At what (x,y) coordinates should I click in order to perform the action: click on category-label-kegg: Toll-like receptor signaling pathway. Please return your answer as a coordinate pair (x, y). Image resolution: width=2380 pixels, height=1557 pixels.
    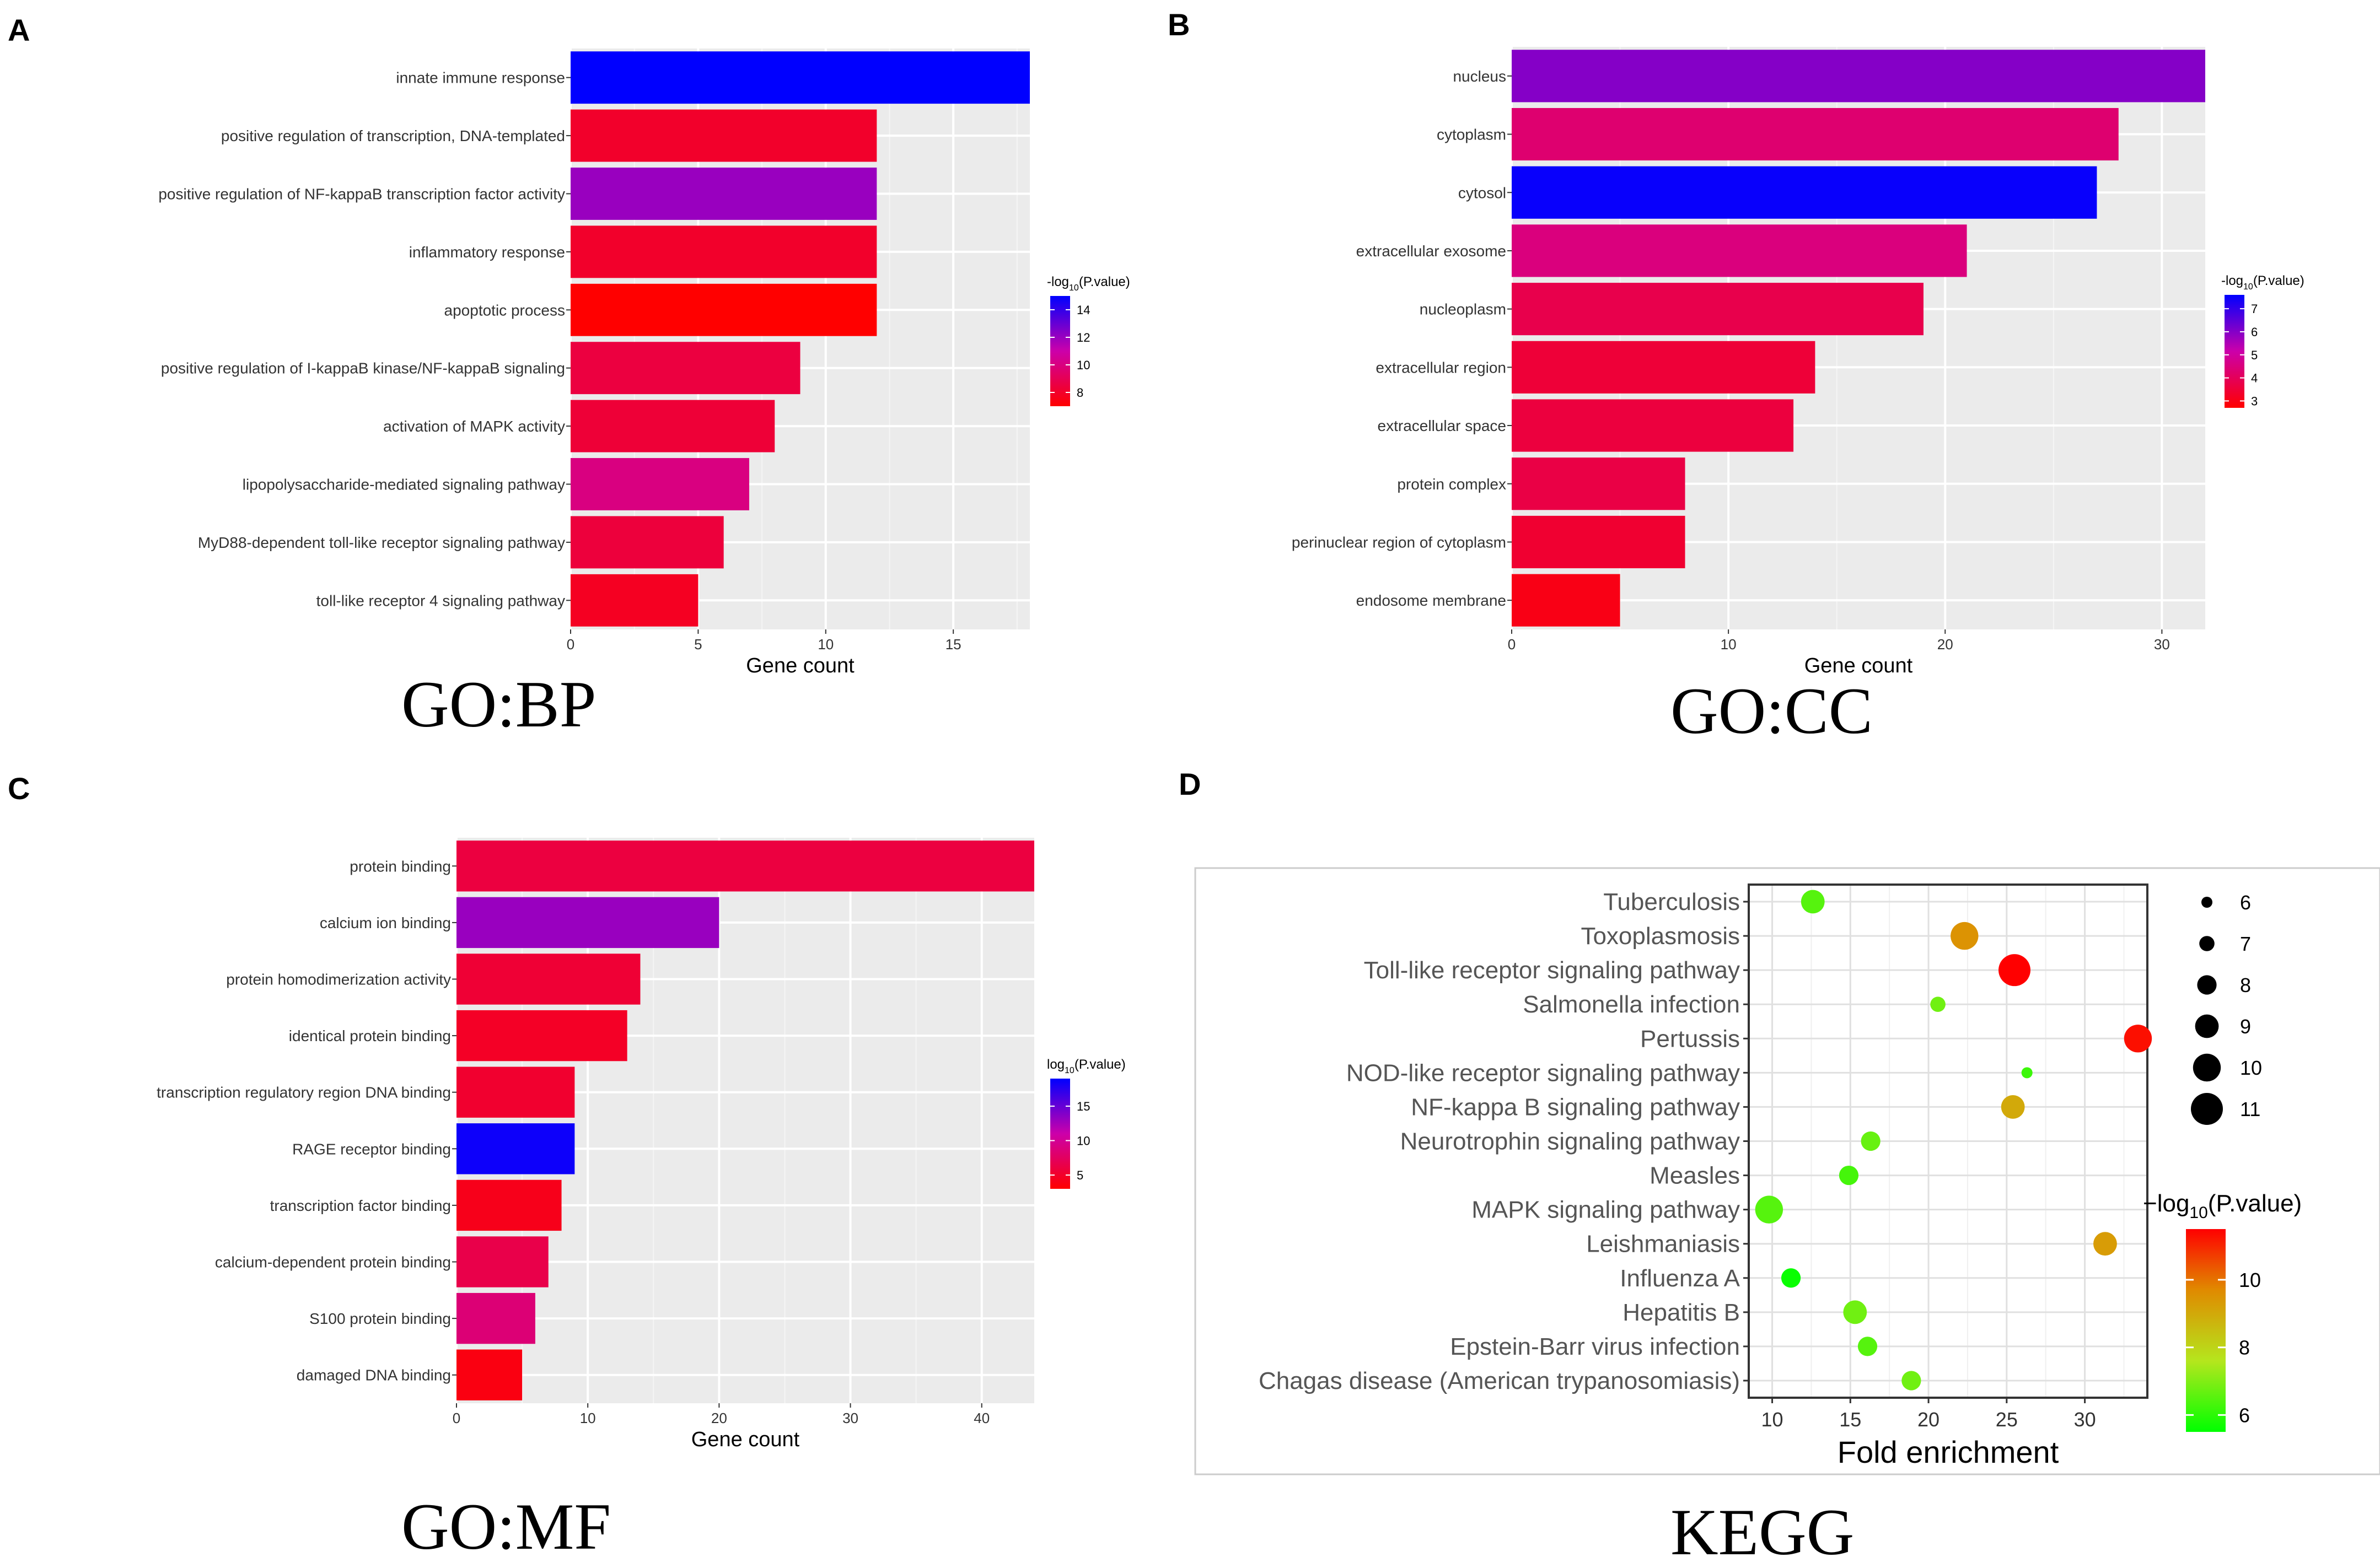
    Looking at the image, I should click on (1552, 971).